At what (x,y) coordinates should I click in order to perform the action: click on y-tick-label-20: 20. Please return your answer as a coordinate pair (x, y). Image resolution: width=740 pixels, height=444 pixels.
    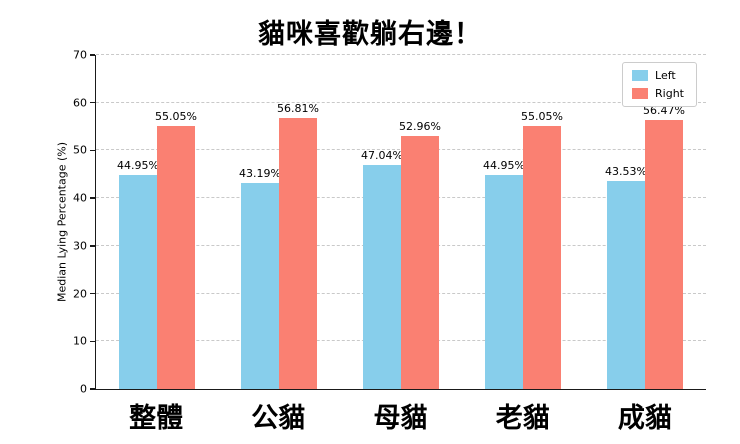
    Looking at the image, I should click on (80, 294).